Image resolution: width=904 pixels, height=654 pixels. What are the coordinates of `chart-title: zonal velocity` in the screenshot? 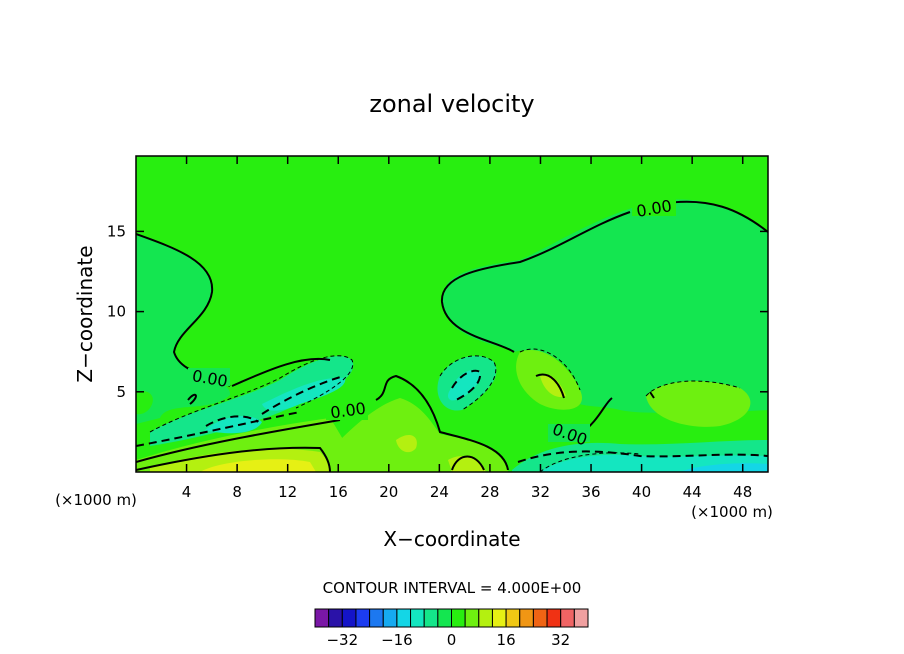 It's located at (451, 104).